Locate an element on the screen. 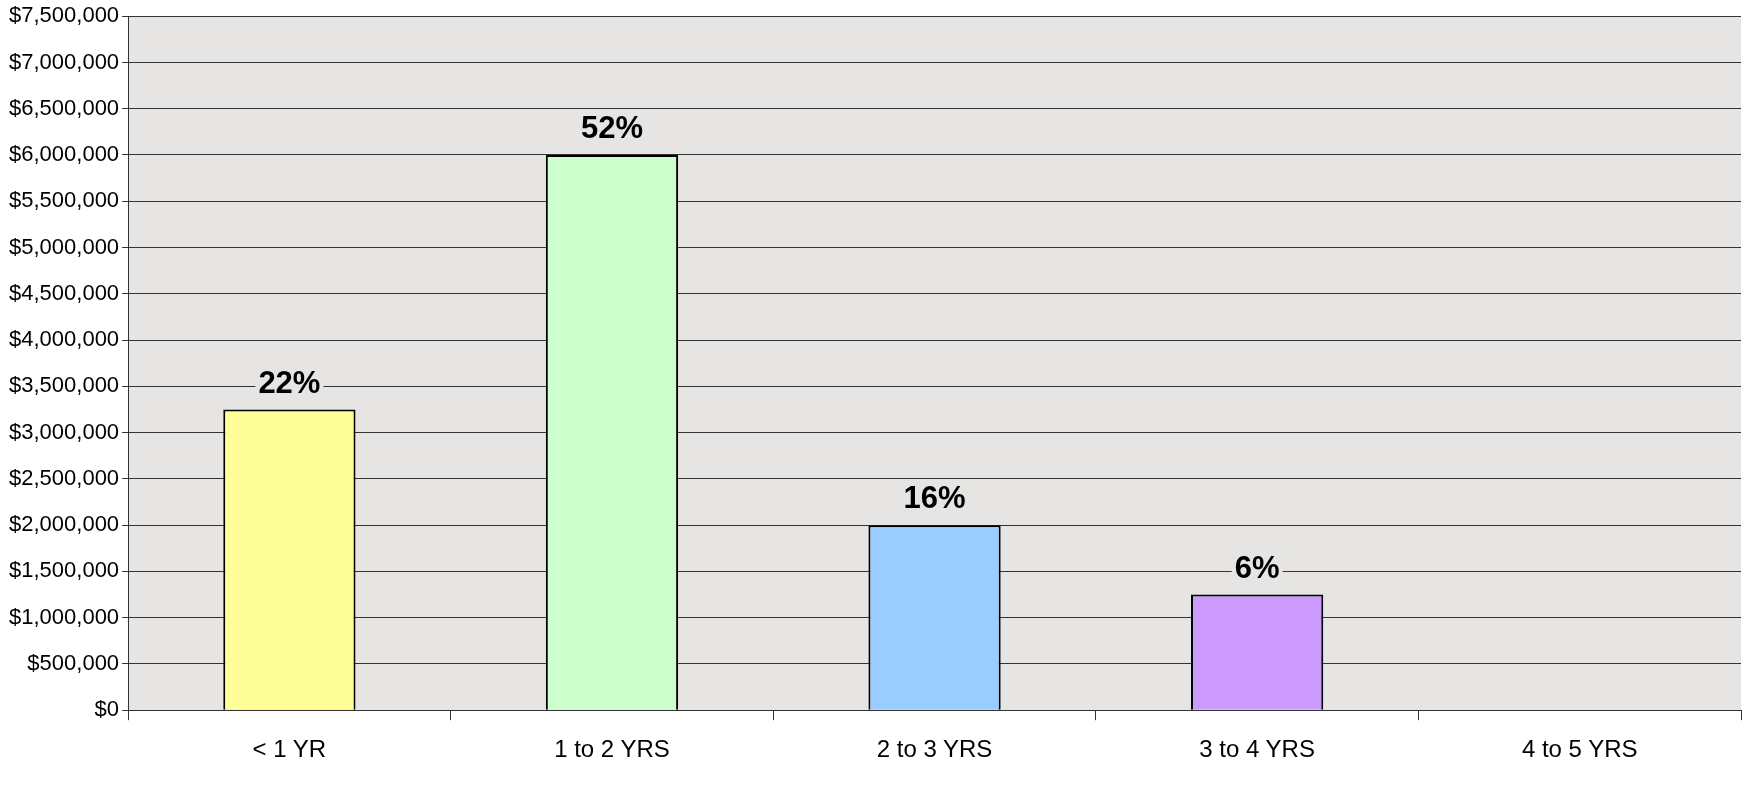 This screenshot has width=1743, height=785. y-tick-label: $2,500,000 is located at coordinates (64, 477).